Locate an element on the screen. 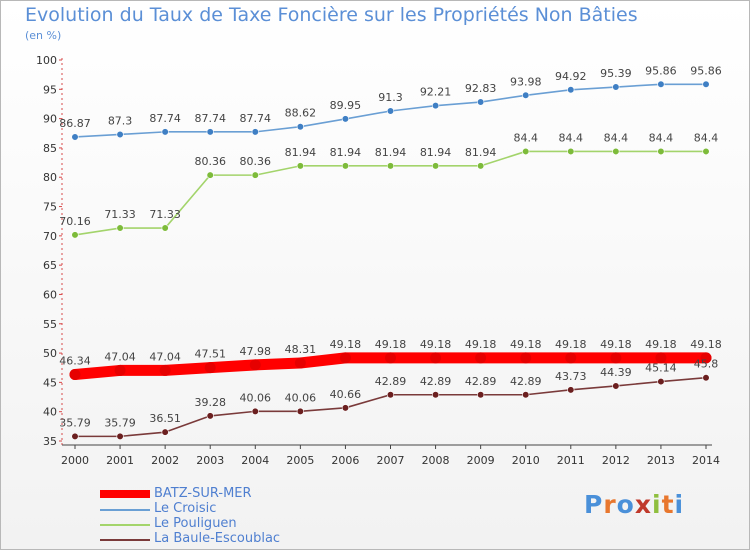  data-label: 48.31 is located at coordinates (301, 349).